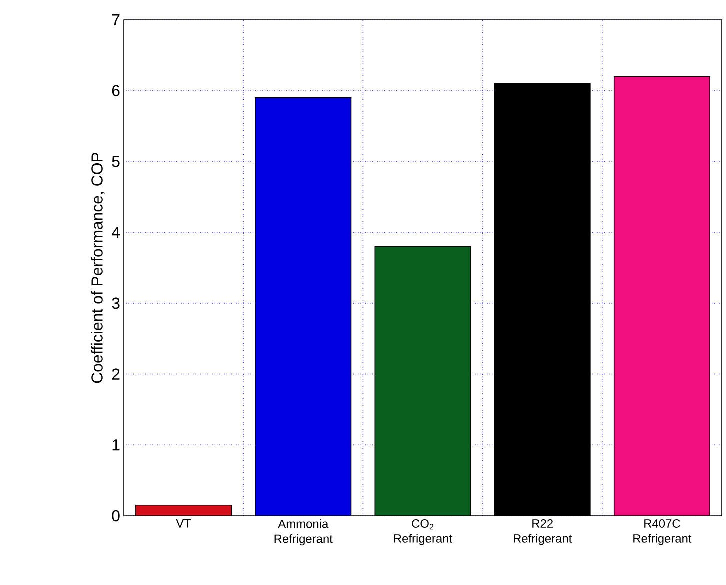  What do you see at coordinates (423, 533) in the screenshot?
I see `x-tick-label: CO$_{2}$ Refrigerant` at bounding box center [423, 533].